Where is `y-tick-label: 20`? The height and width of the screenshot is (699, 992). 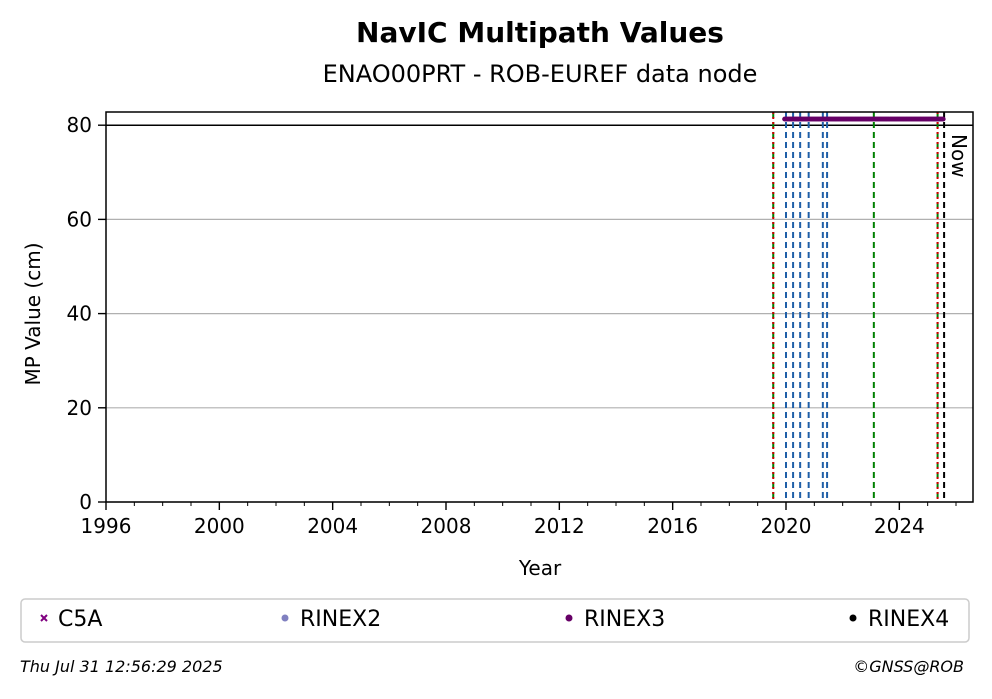 y-tick-label: 20 is located at coordinates (79, 408).